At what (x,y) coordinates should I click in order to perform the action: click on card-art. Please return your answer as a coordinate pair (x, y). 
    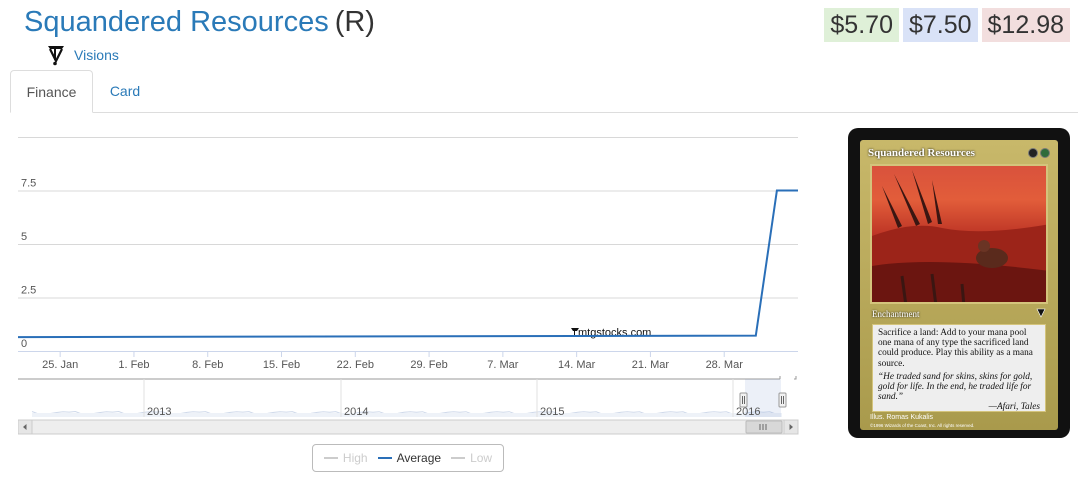
    Looking at the image, I should click on (959, 234).